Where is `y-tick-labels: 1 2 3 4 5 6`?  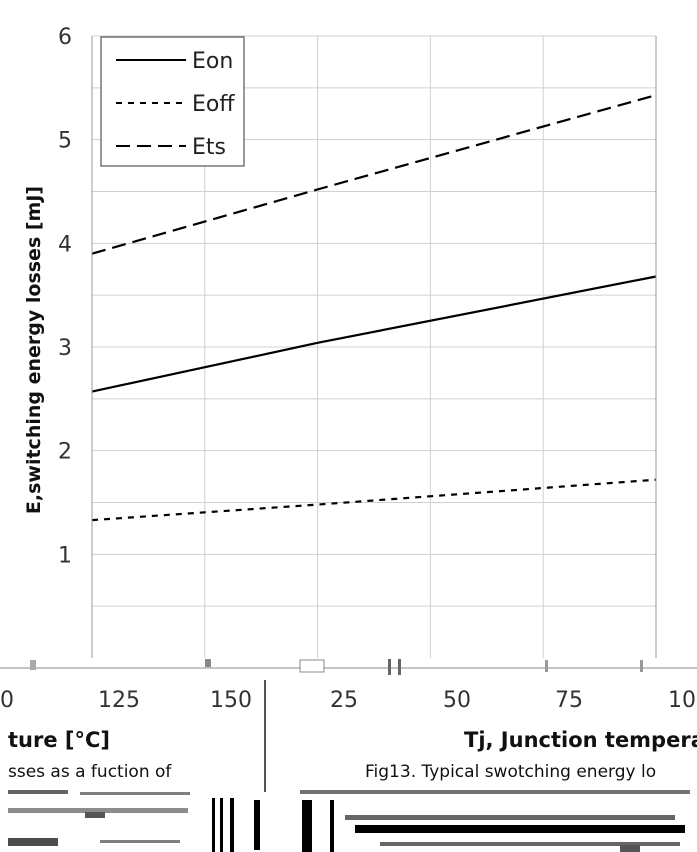
y-tick-labels: 1 2 3 4 5 6 is located at coordinates (65, 296).